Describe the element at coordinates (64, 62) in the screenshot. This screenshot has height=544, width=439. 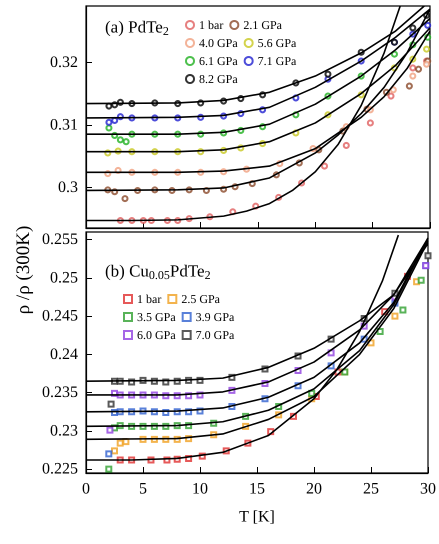
I see `y-tick-label: 0.32` at that location.